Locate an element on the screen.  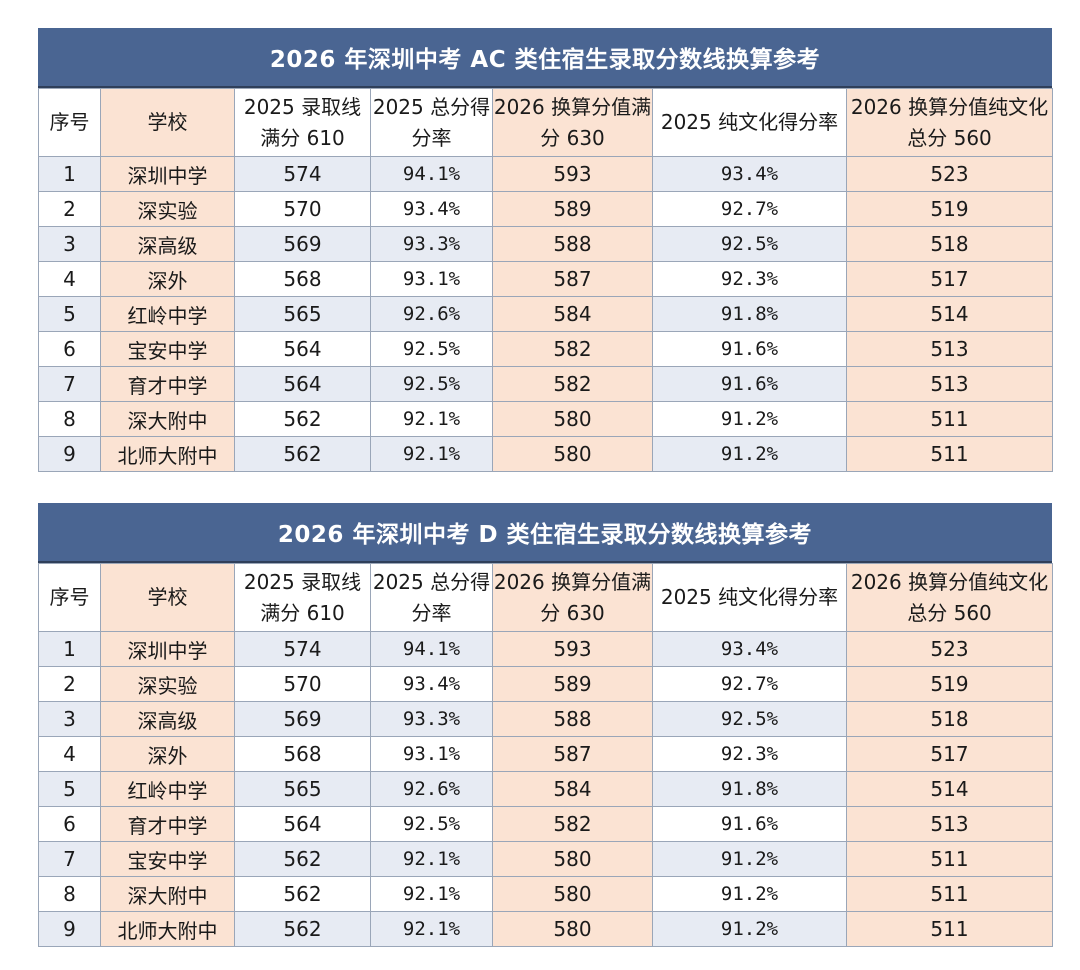
header-school: 学校 is located at coordinates (167, 597).